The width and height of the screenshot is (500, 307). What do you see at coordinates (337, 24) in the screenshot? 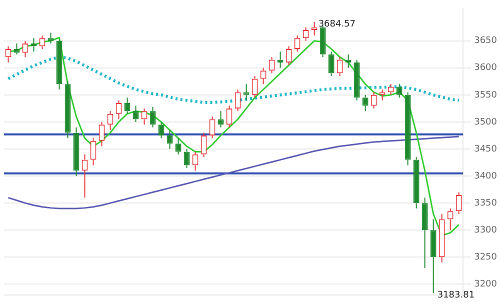
I see `annotation: 3684.57` at bounding box center [337, 24].